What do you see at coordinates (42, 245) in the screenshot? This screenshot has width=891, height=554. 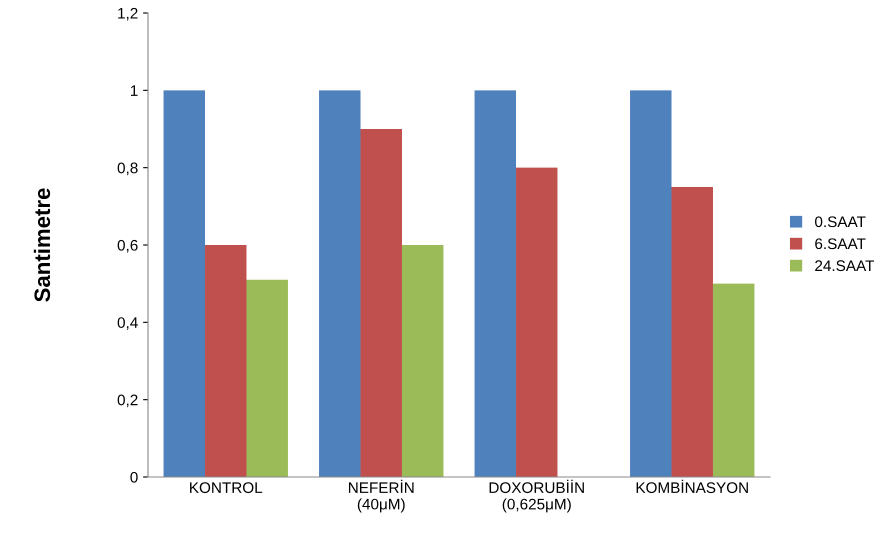 I see `y-axis-title: Santimetre` at bounding box center [42, 245].